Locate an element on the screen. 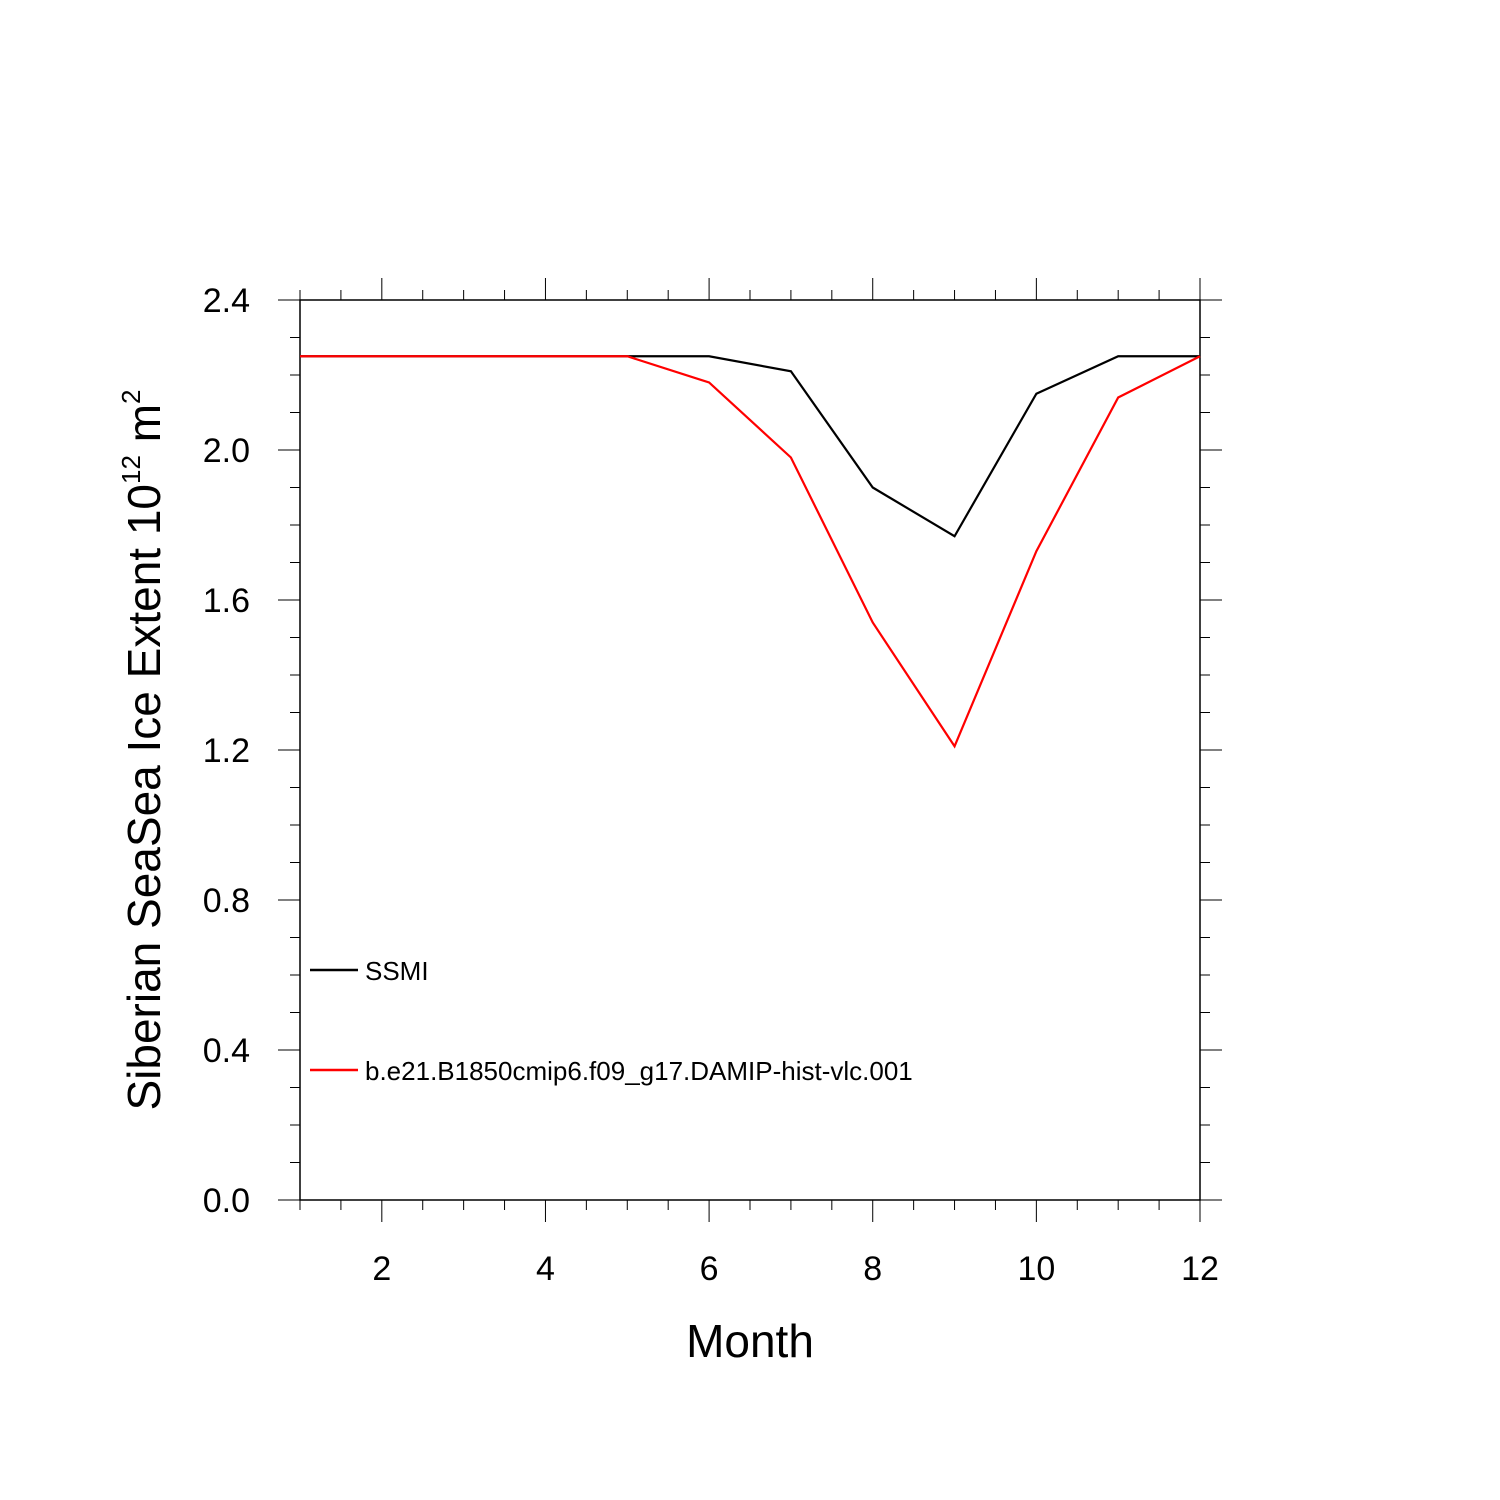  series-line-ssmi is located at coordinates (750, 446).